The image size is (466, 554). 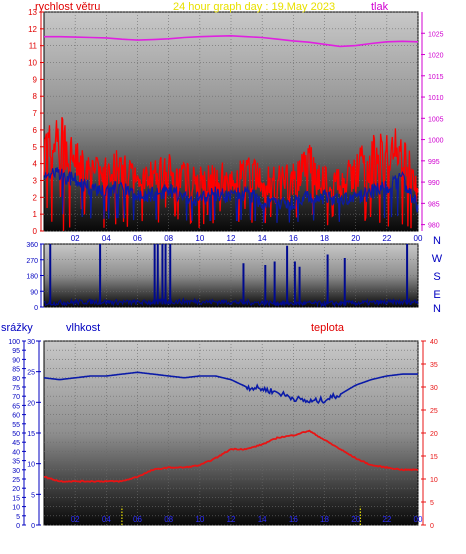 What do you see at coordinates (35, 197) in the screenshot?
I see `y-tick-label: 2` at bounding box center [35, 197].